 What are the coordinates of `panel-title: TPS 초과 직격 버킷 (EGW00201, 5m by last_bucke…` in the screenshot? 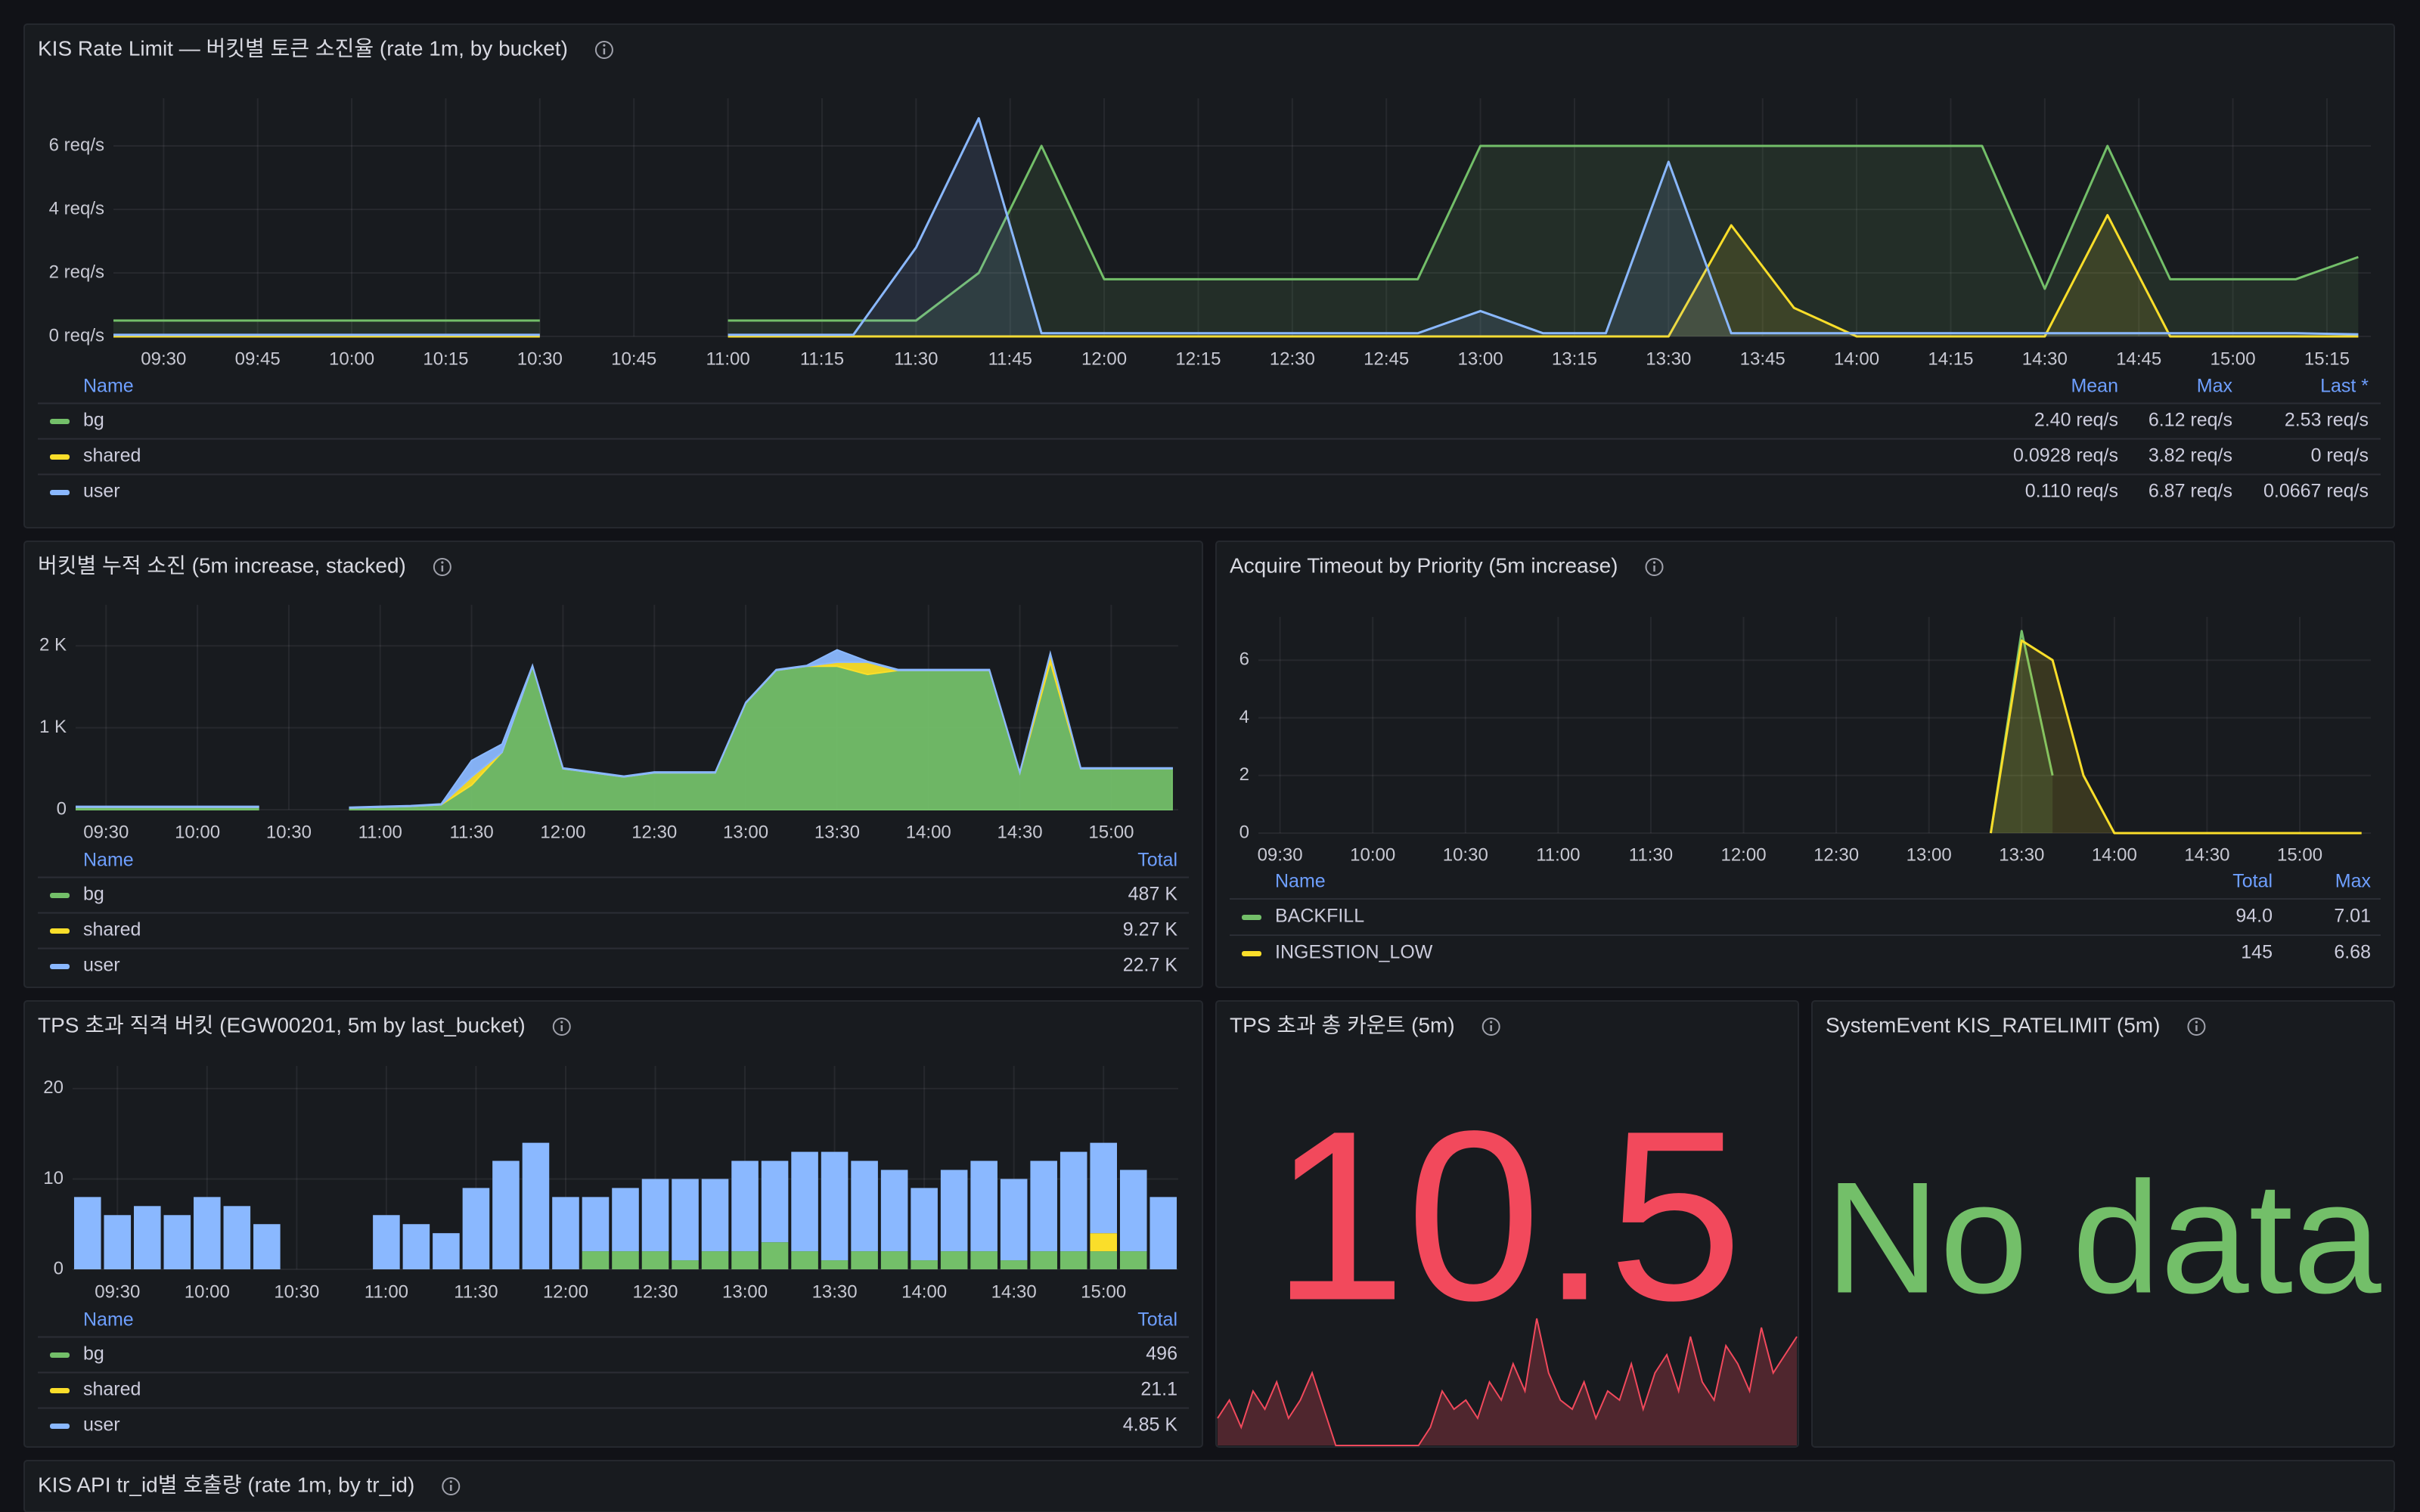 It's located at (282, 1024).